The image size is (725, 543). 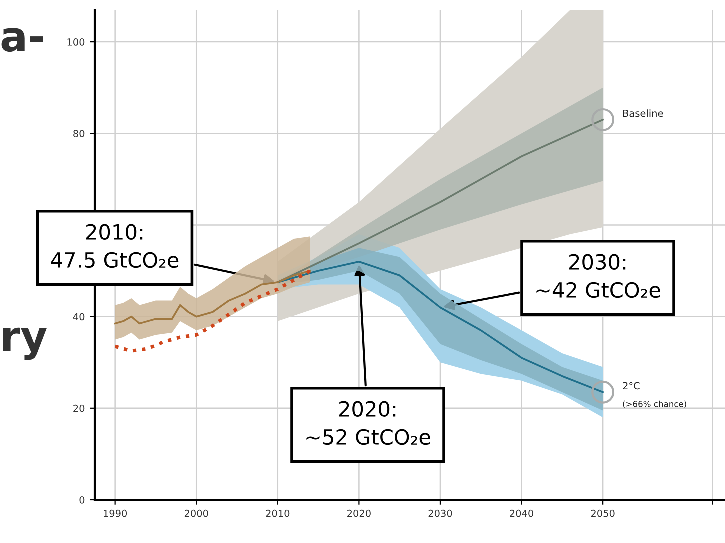 What do you see at coordinates (643, 114) in the screenshot?
I see `series-label: Baseline` at bounding box center [643, 114].